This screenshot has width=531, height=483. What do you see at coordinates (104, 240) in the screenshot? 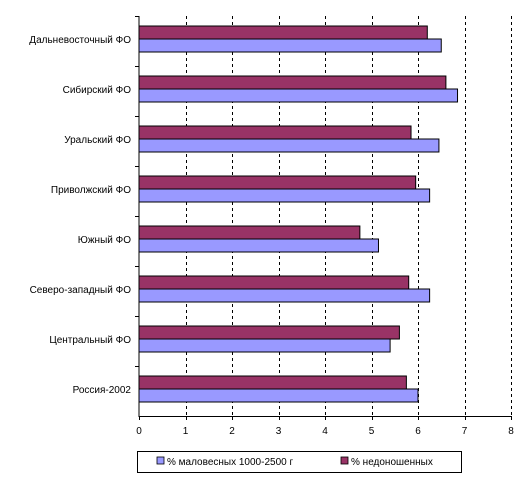
I see `category-label: Южный ФО` at bounding box center [104, 240].